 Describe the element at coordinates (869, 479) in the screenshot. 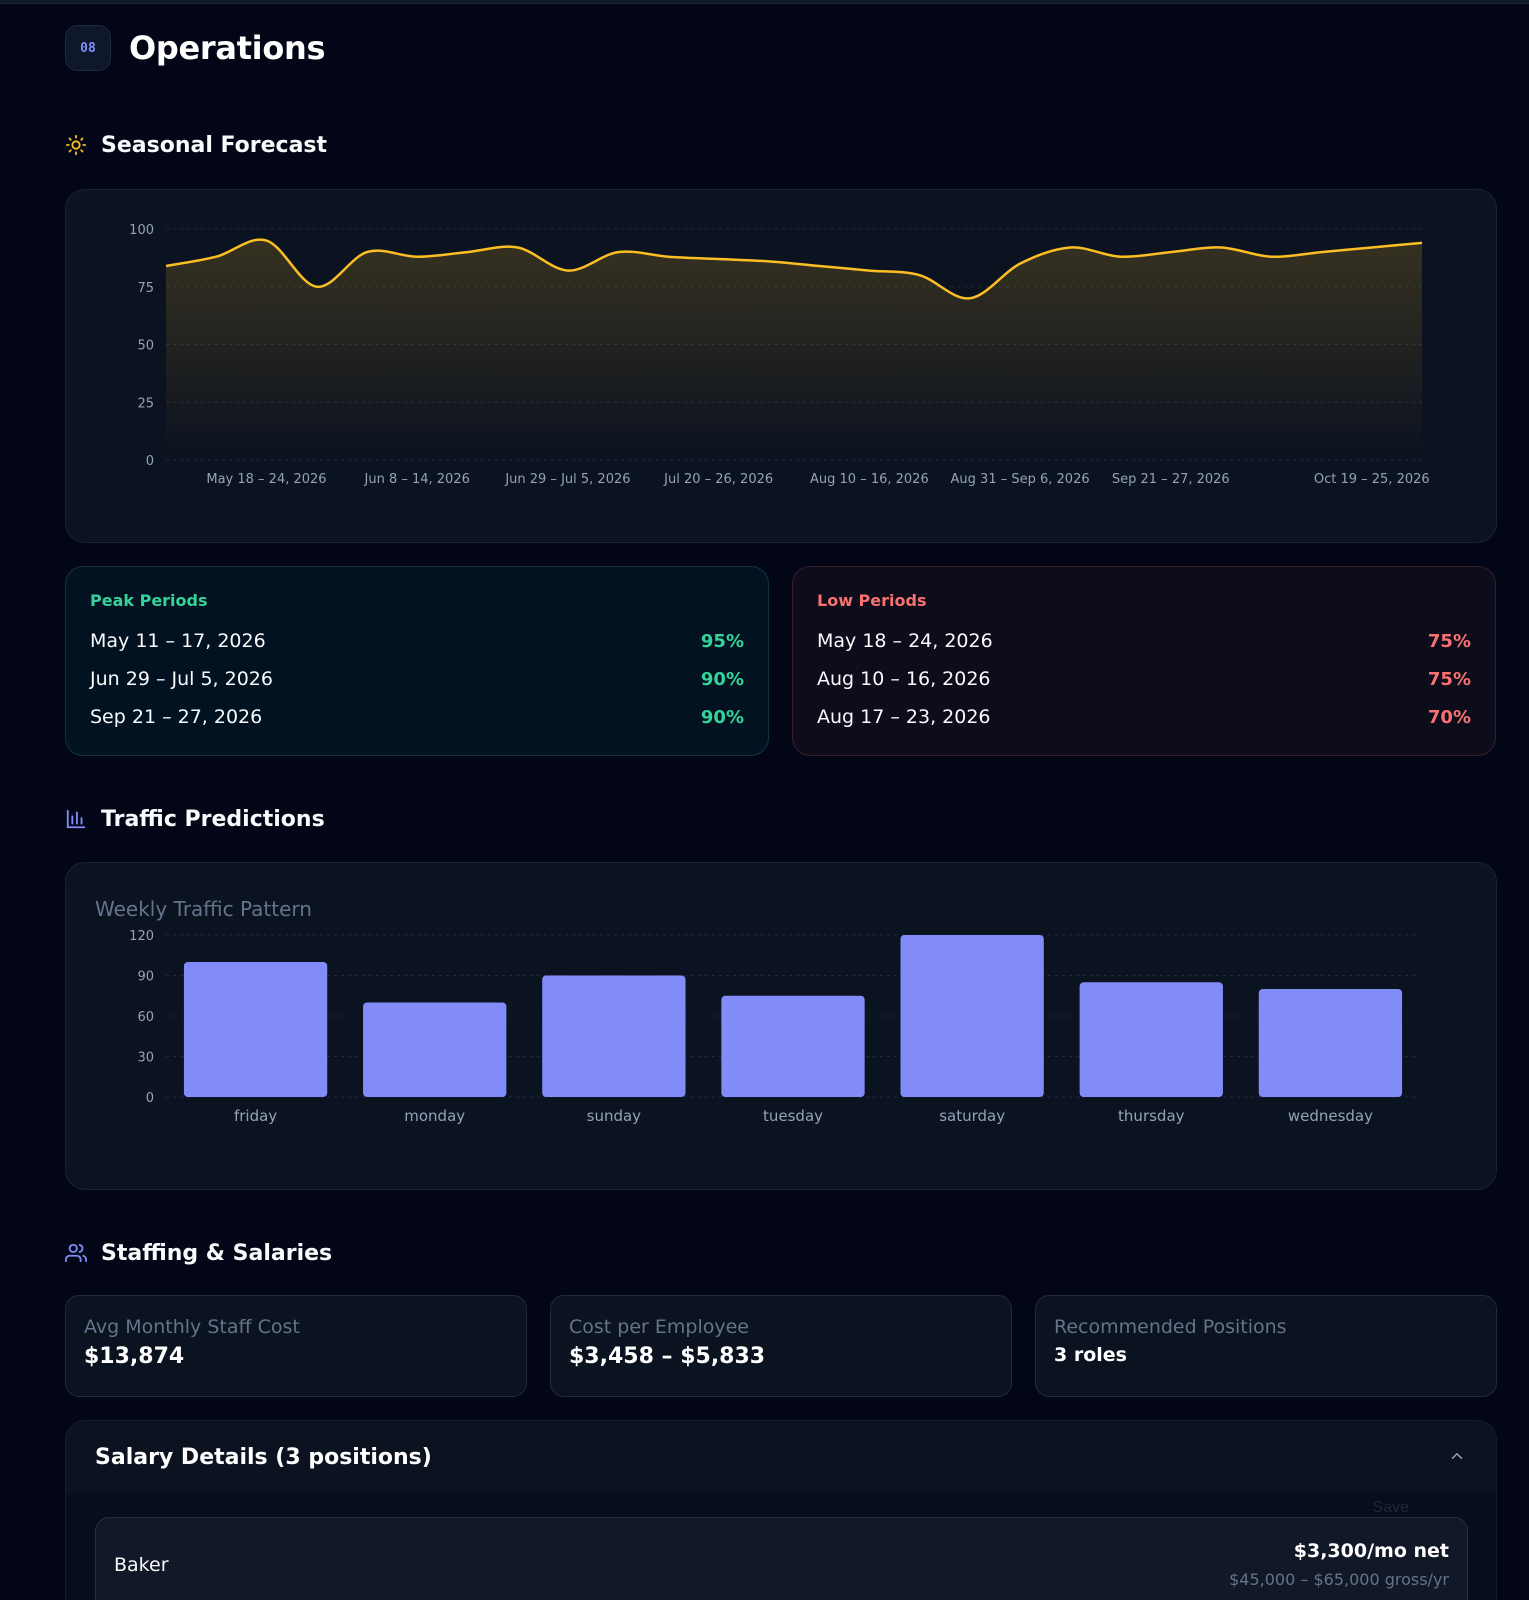

I see `x-tick-label: Aug 10 – 16, 2026` at that location.